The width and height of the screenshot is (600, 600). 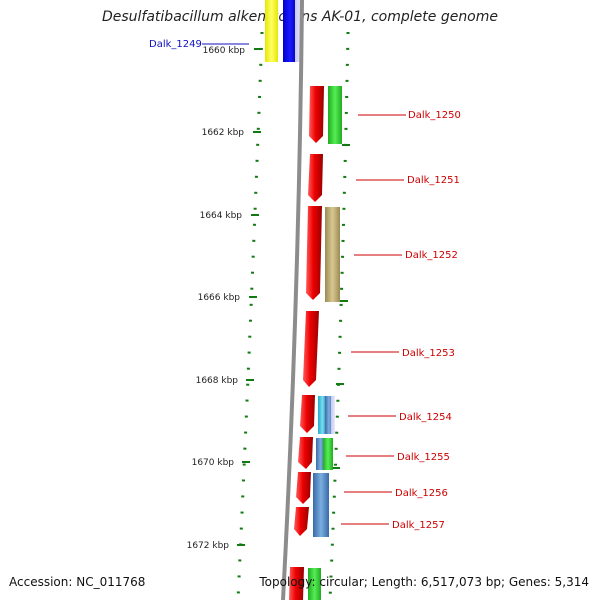 What do you see at coordinates (213, 463) in the screenshot?
I see `tick-label: 1670 kbp` at bounding box center [213, 463].